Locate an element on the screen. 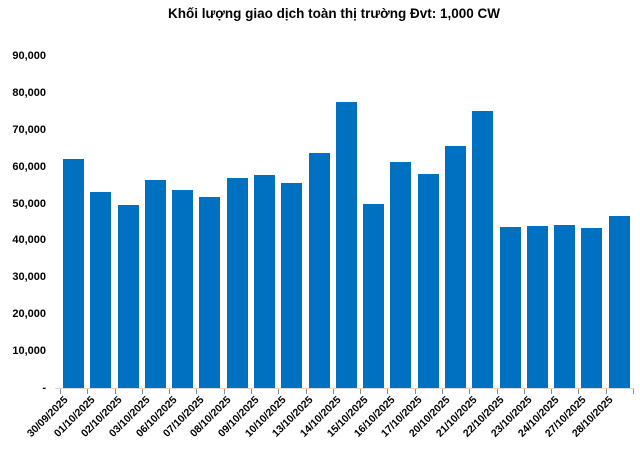 The width and height of the screenshot is (640, 450). y-axis-label: 10,000 is located at coordinates (29, 351).